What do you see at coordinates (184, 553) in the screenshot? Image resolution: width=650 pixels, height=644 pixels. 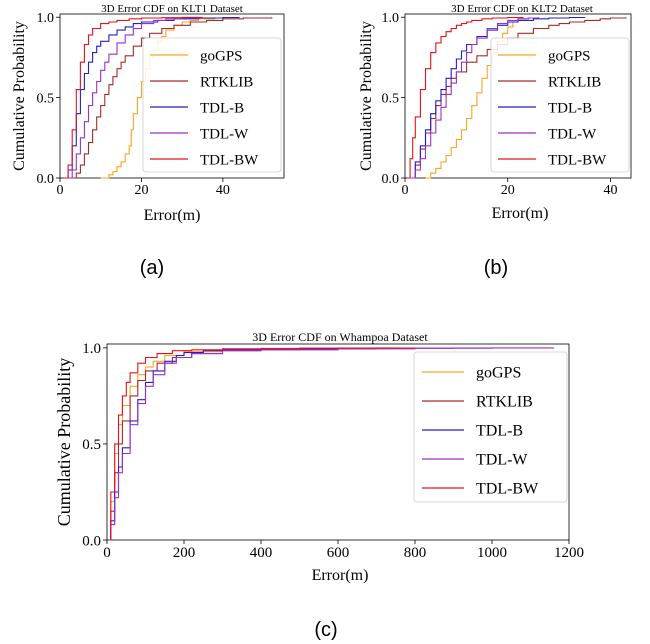 I see `x-tick-label: 200` at bounding box center [184, 553].